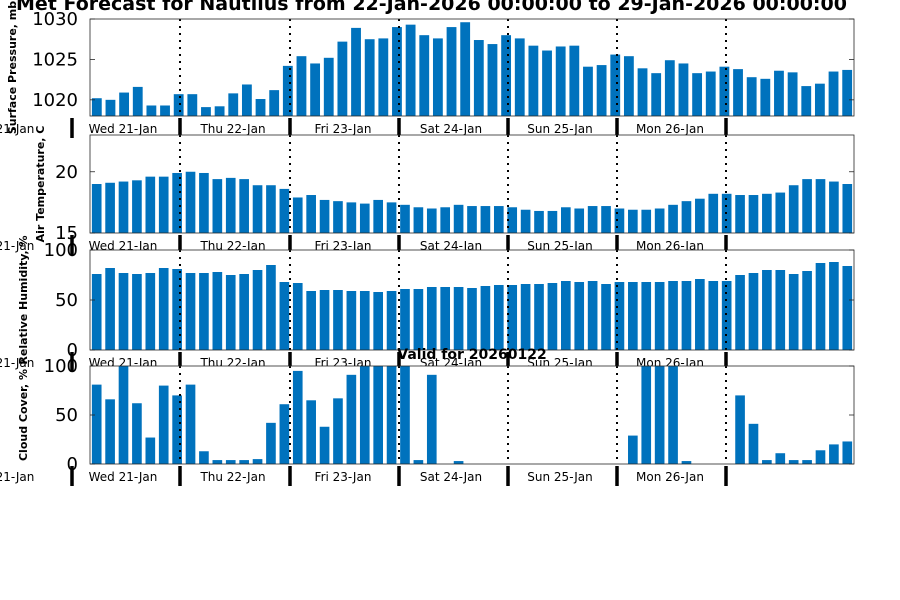 This screenshot has width=900, height=600. I want to click on cloud-xtick-label: Sun 25-Jan, so click(559, 477).